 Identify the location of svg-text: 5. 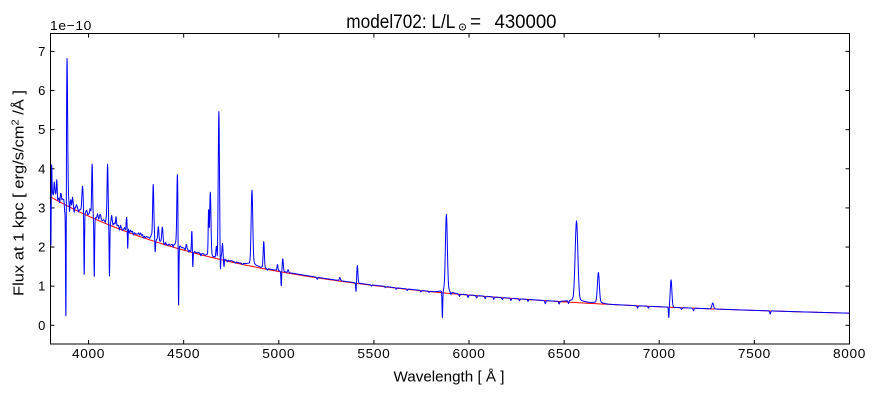
(42, 129).